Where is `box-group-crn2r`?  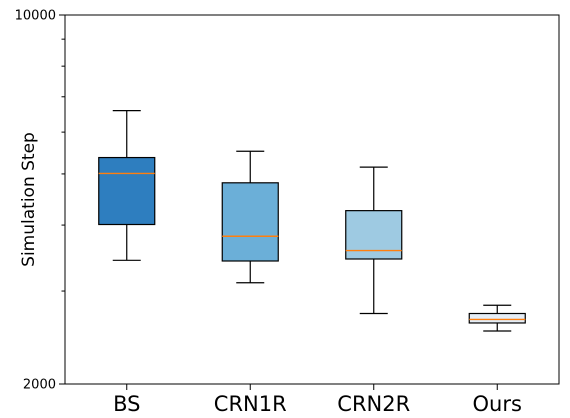 box-group-crn2r is located at coordinates (374, 240).